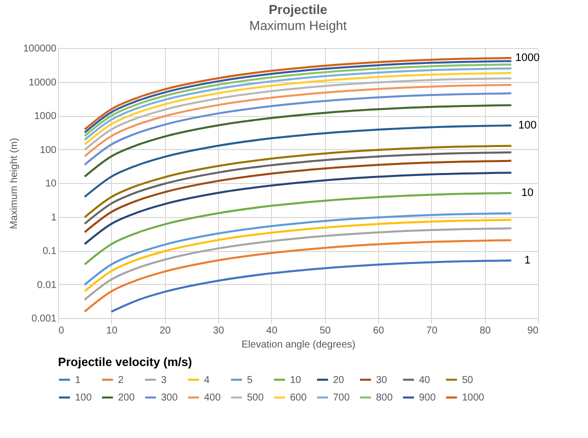 The width and height of the screenshot is (588, 438). What do you see at coordinates (425, 380) in the screenshot?
I see `legend-label: 40` at bounding box center [425, 380].